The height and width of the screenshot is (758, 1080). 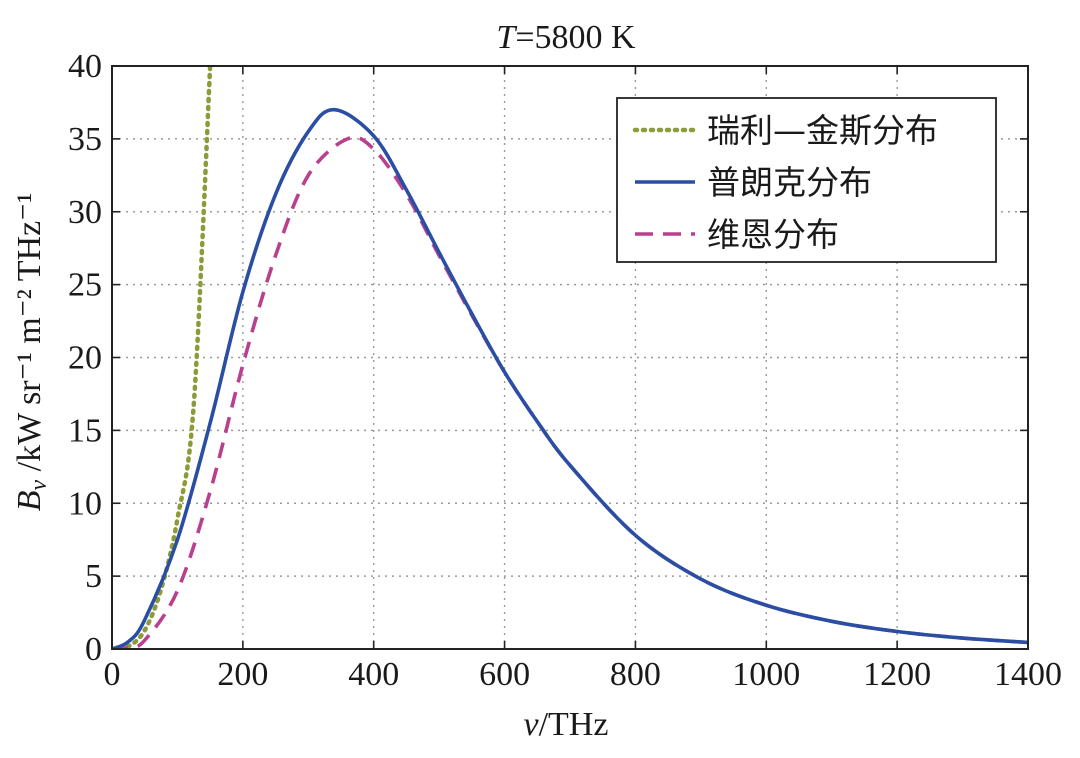 I want to click on x-axis-variable: ν, so click(x=532, y=724).